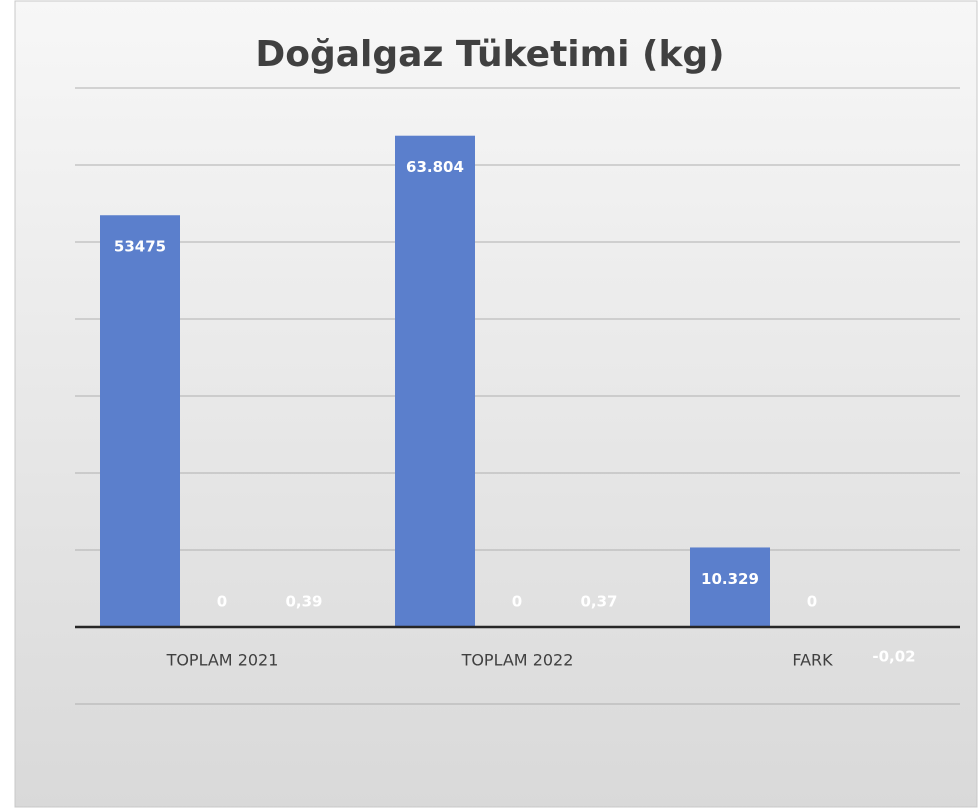  I want to click on chart-title: Doğalgaz Tüketimi (kg), so click(489, 54).